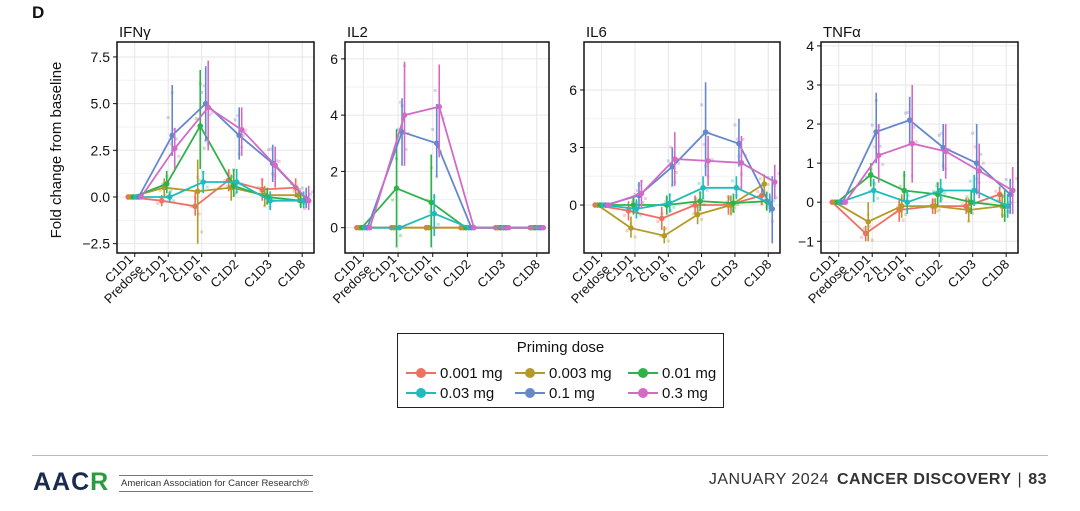 The height and width of the screenshot is (511, 1080). Describe the element at coordinates (454, 373) in the screenshot. I see `legend-entry: 0.001 mg` at that location.